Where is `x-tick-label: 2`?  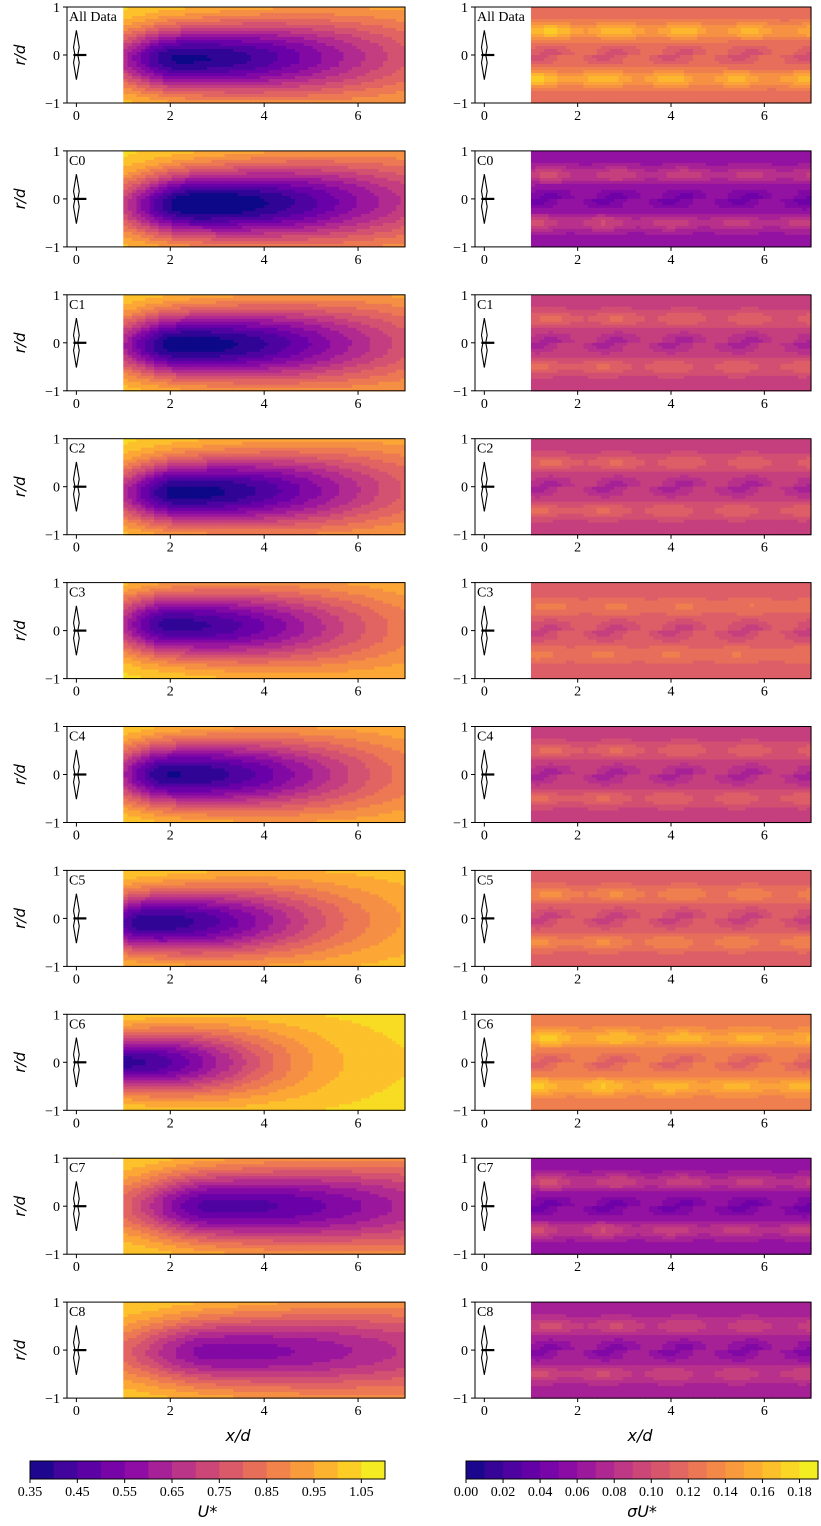 x-tick-label: 2 is located at coordinates (170, 116).